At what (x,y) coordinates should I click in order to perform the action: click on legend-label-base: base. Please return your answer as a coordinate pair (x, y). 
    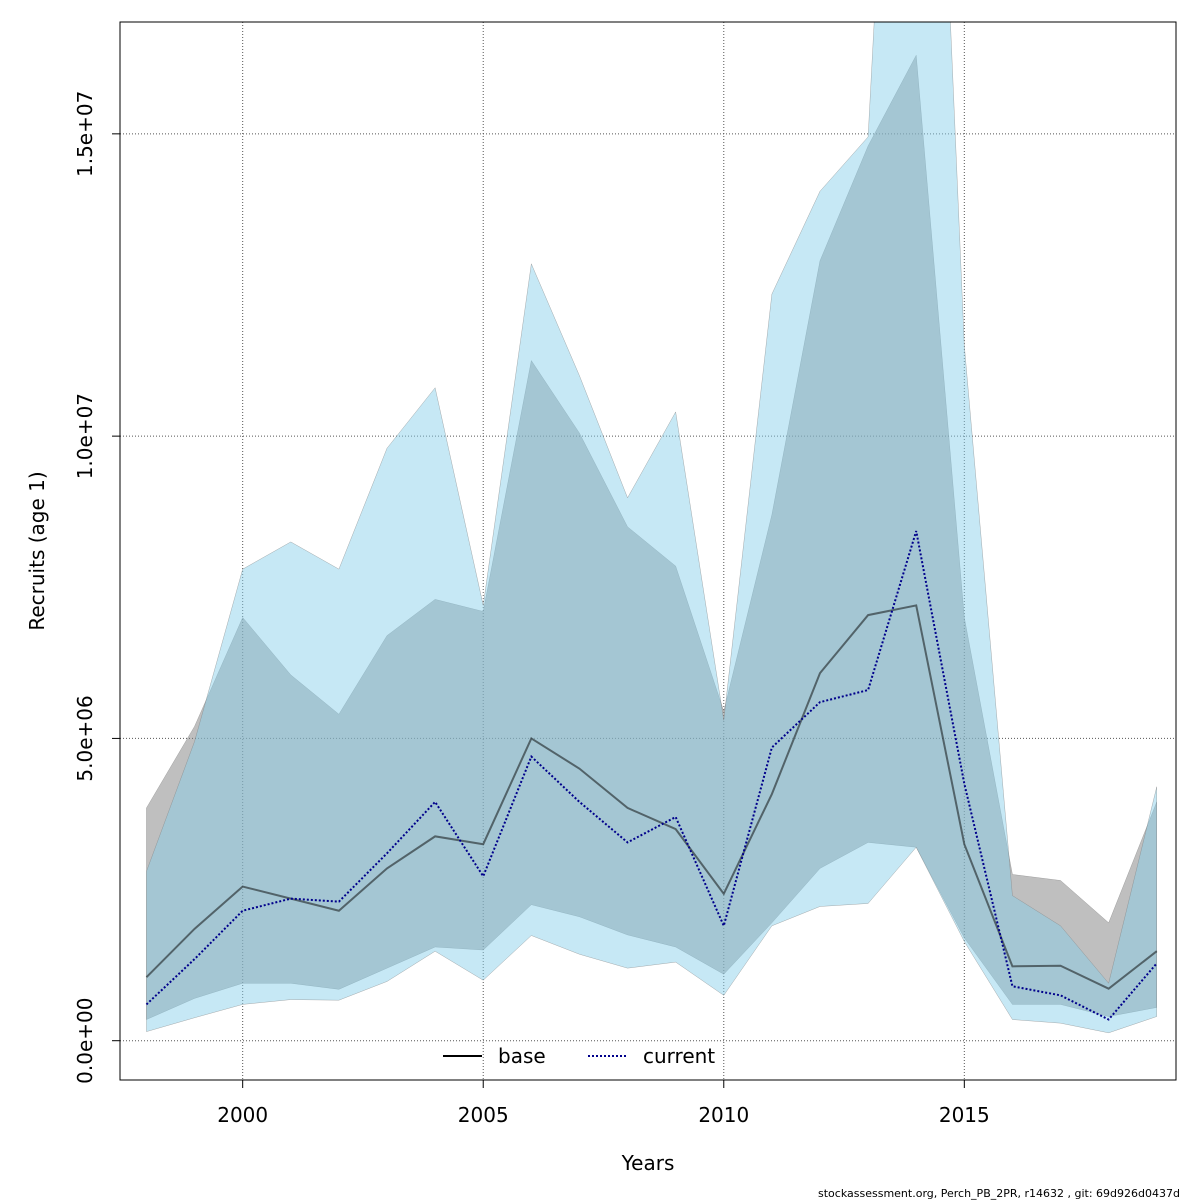
    Looking at the image, I should click on (522, 1056).